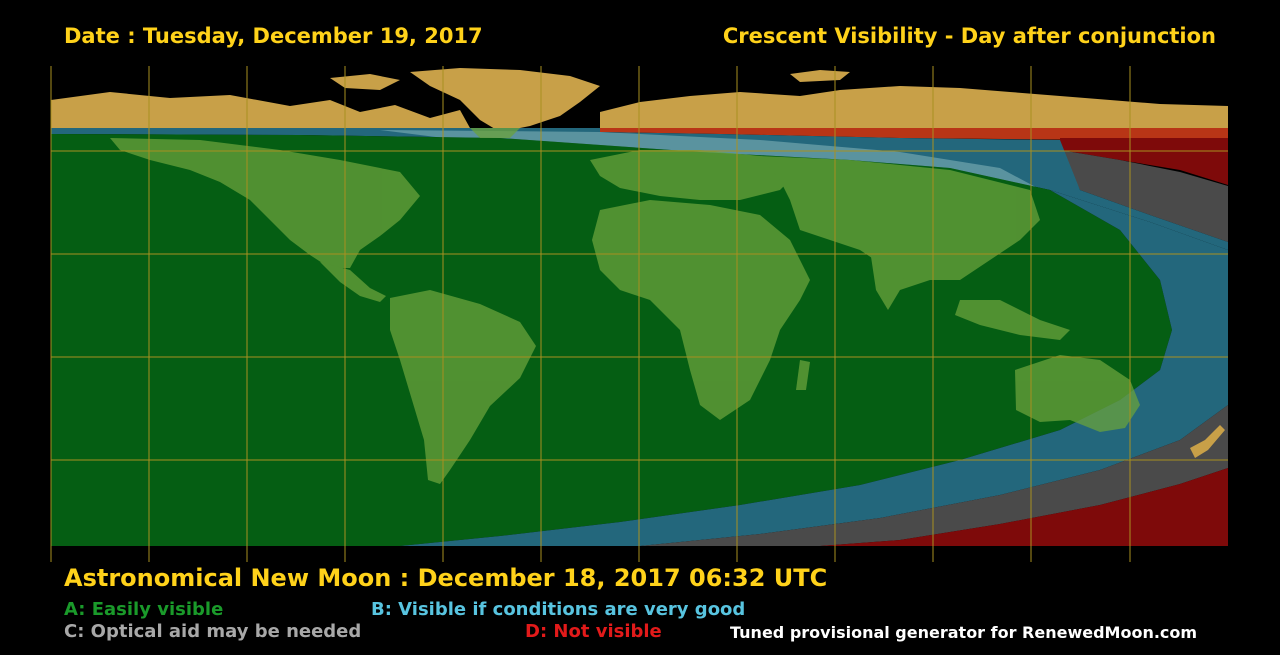 The height and width of the screenshot is (655, 1280). What do you see at coordinates (558, 609) in the screenshot?
I see `legend-zone-b: B: Visible if conditions are very good` at bounding box center [558, 609].